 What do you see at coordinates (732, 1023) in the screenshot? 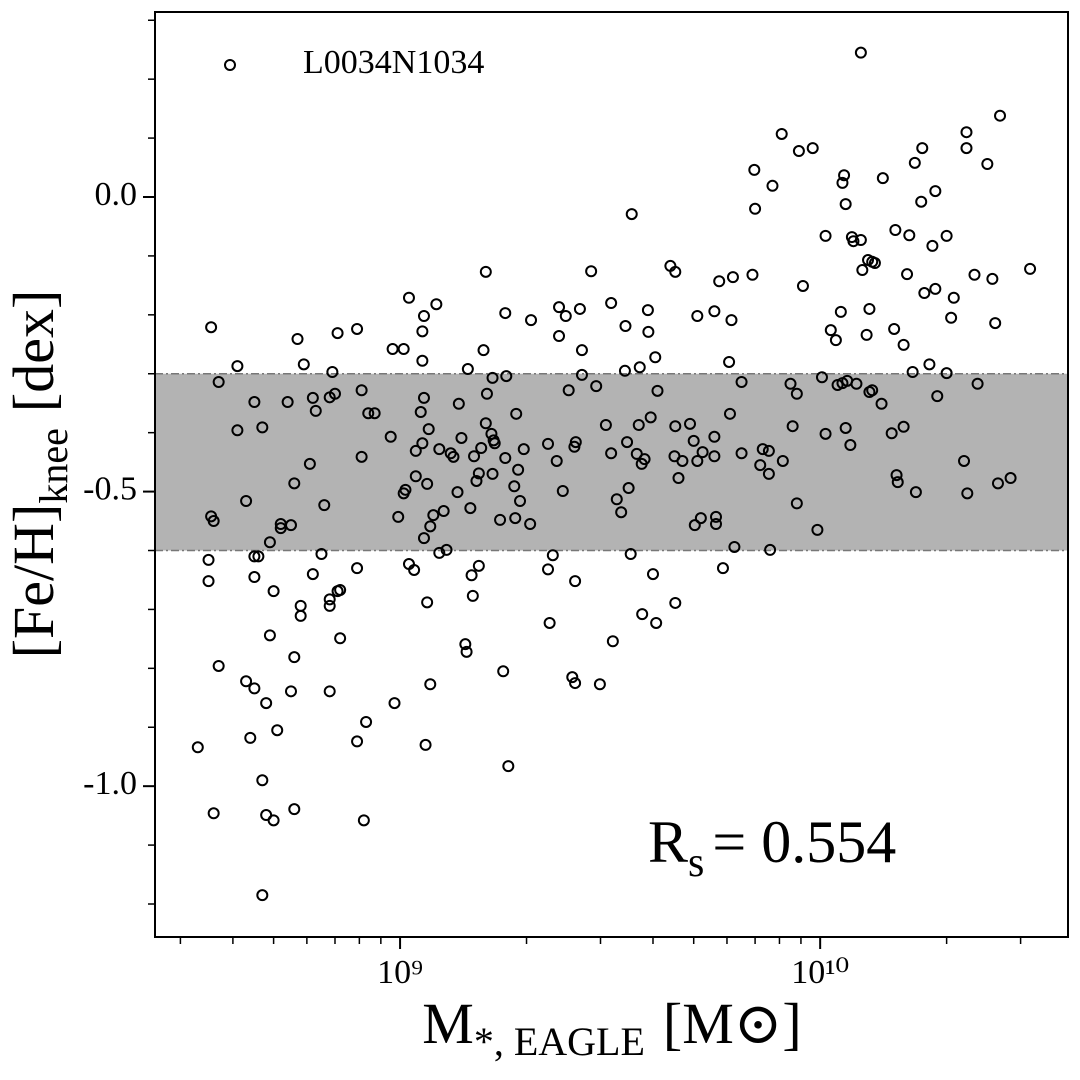
I see `x-label-unit: [M⊙]` at bounding box center [732, 1023].